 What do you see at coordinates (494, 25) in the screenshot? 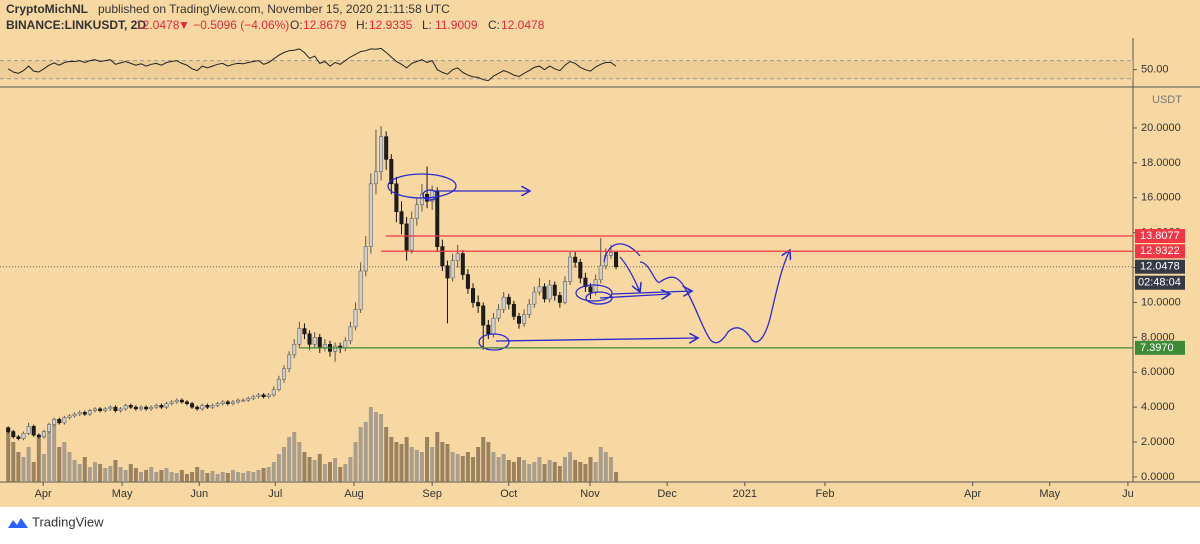
I see `legend-key: C:` at bounding box center [494, 25].